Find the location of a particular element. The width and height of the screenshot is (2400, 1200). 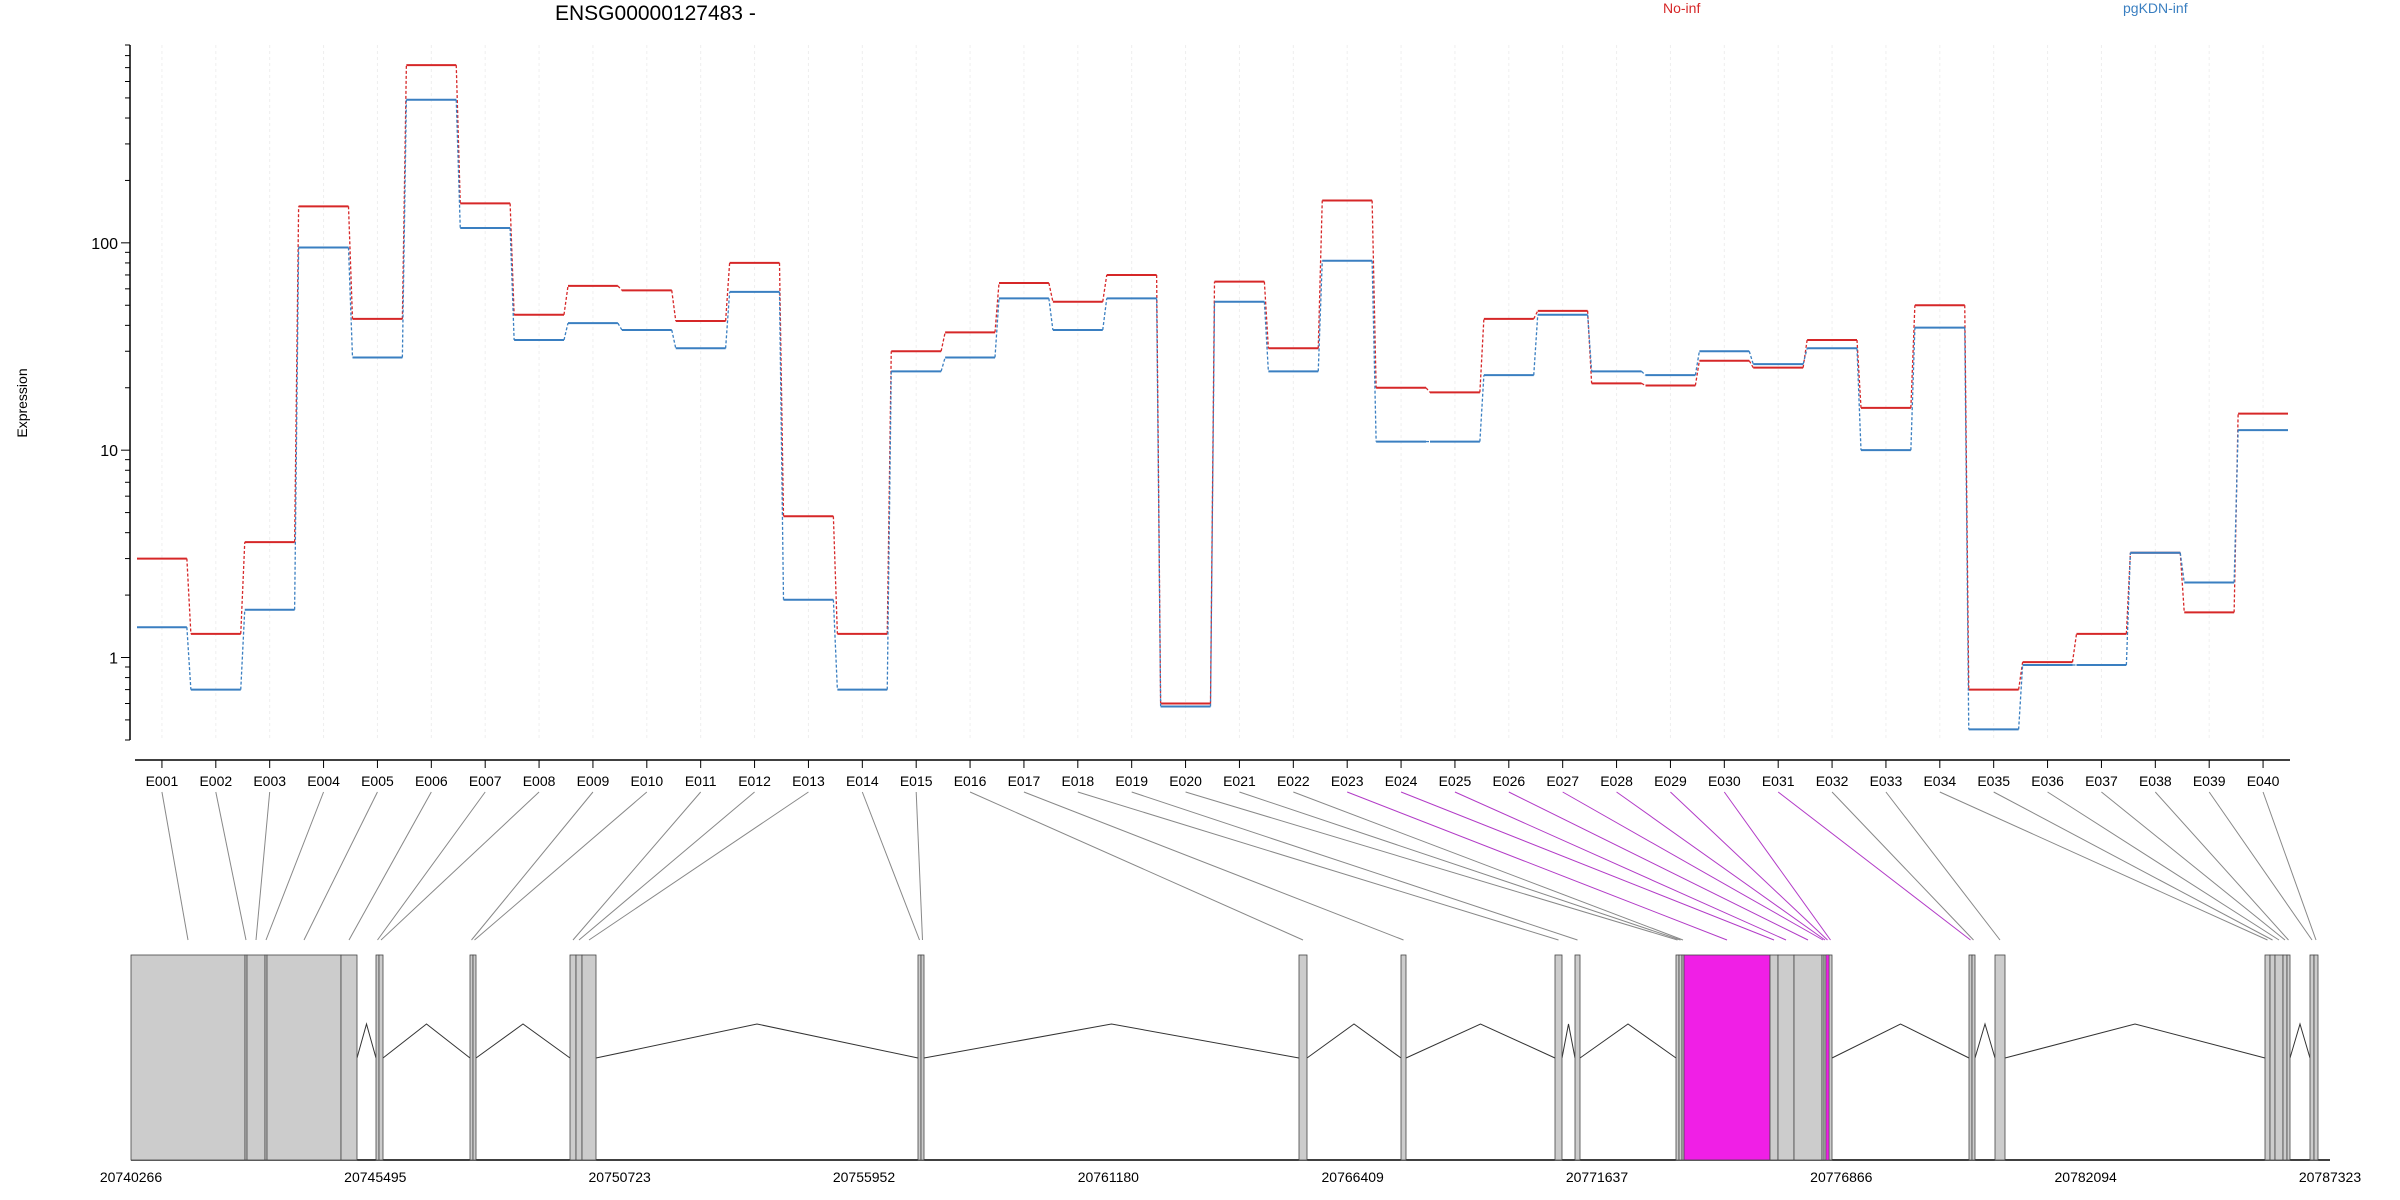

x-tick-label: E025 is located at coordinates (1455, 781).